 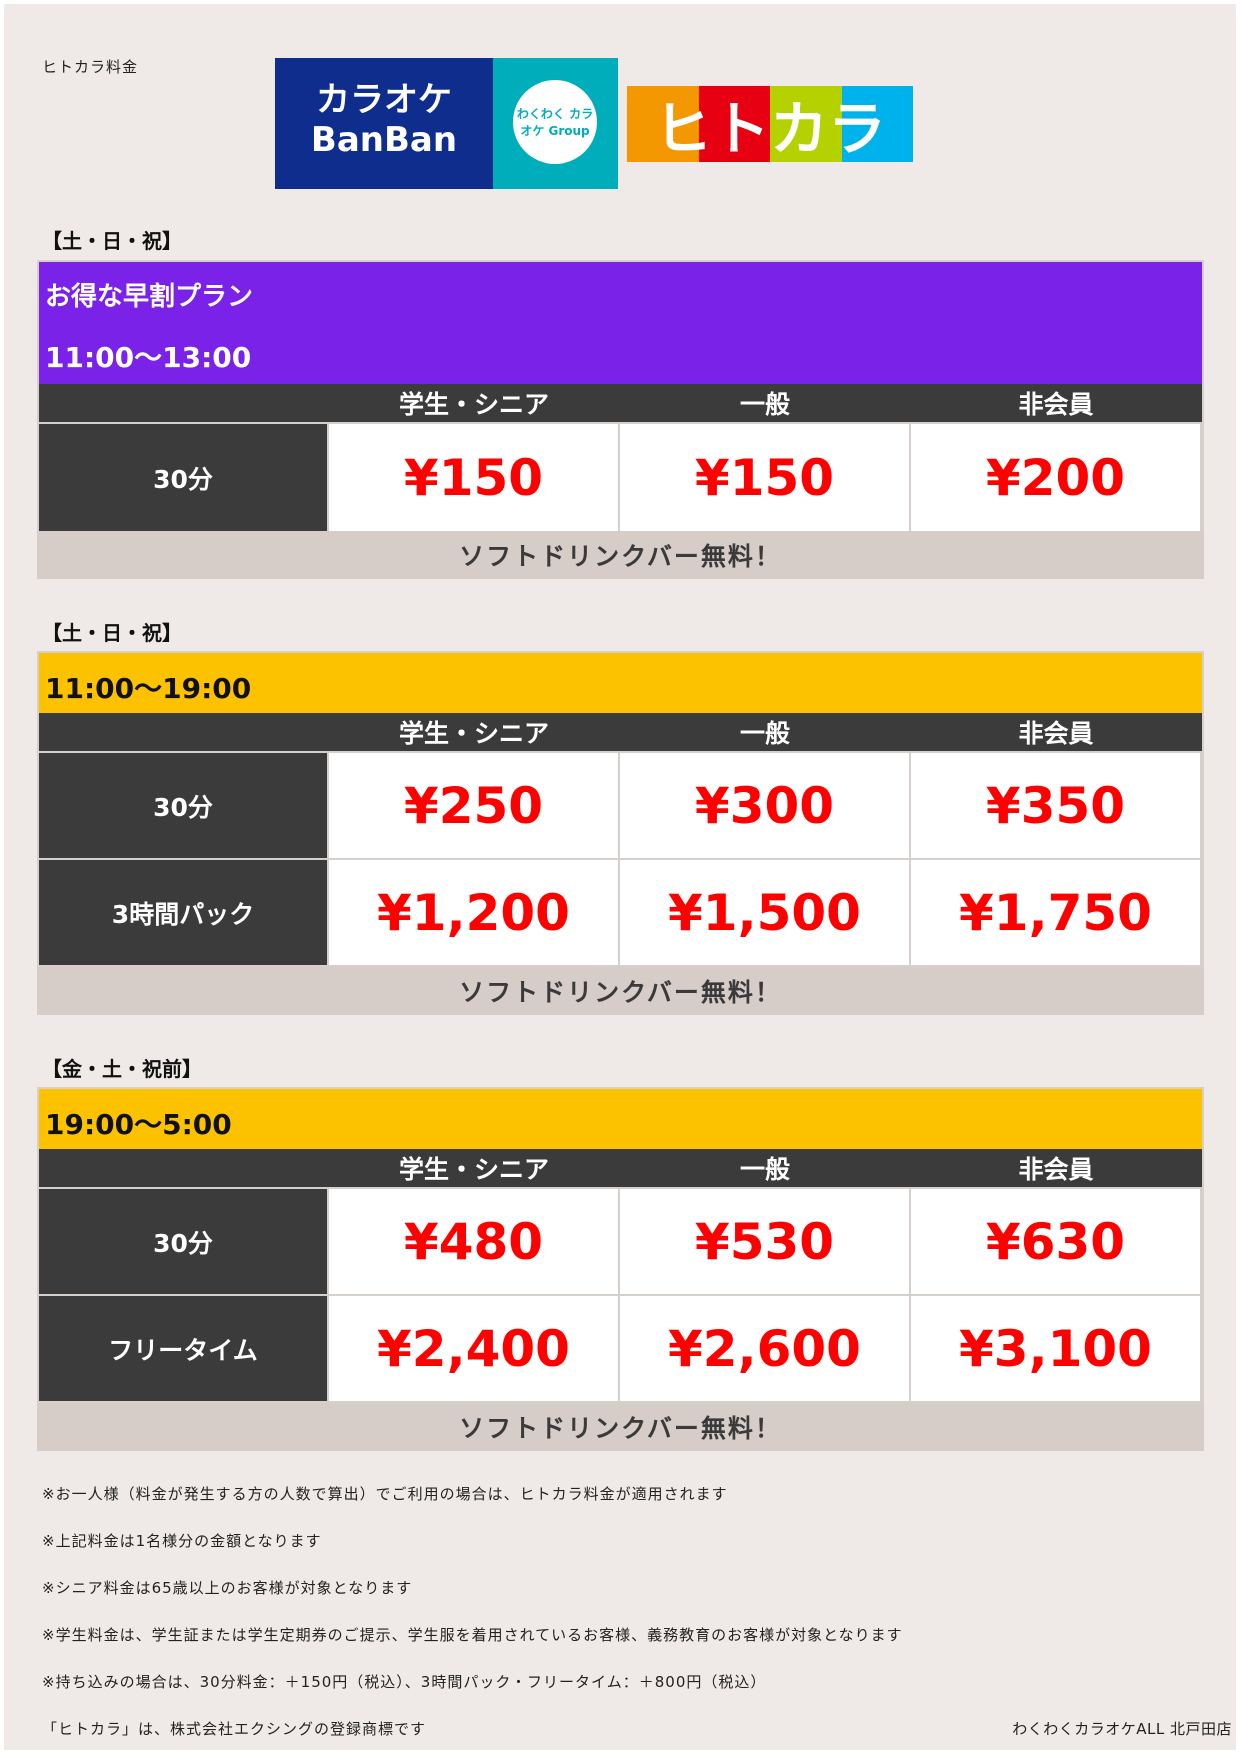 What do you see at coordinates (620, 1119) in the screenshot?
I see `time-band: 19:00～5:00` at bounding box center [620, 1119].